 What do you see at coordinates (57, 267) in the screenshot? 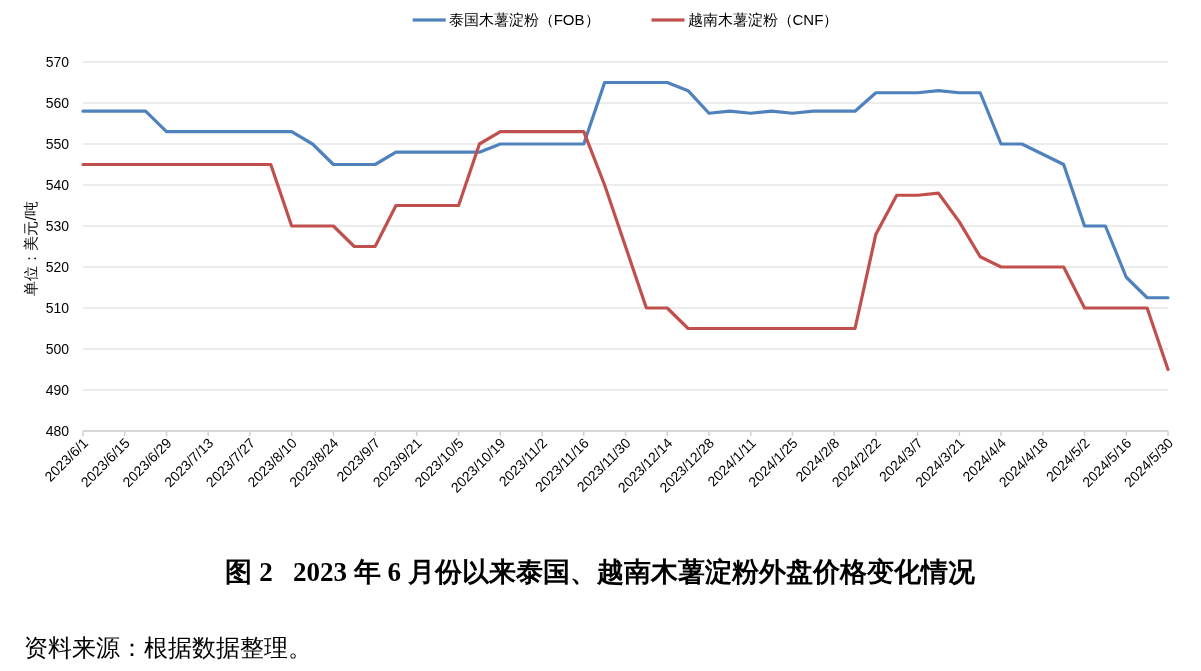
I see `y-tick-label: 520` at bounding box center [57, 267].